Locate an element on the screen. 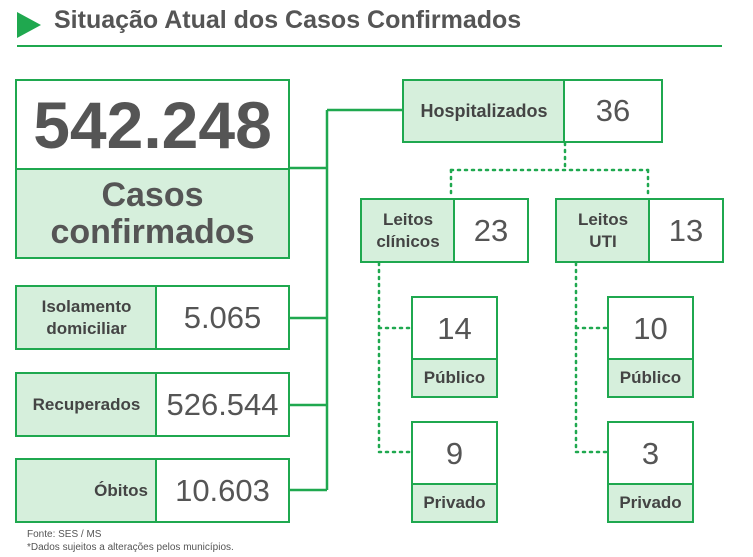  total-cases-label-box: Casos confirmados is located at coordinates (152, 213).